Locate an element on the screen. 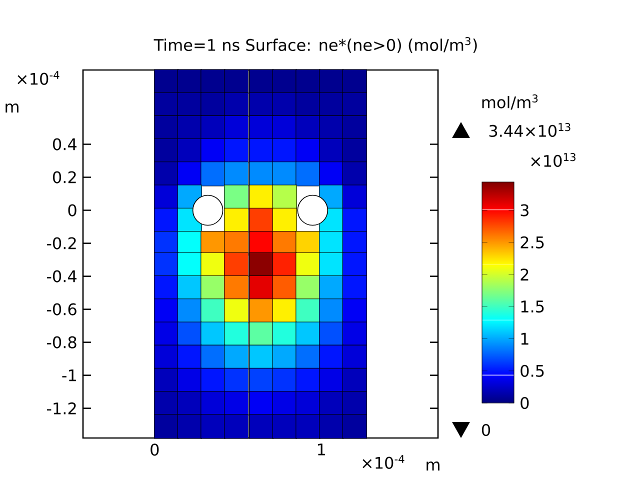 The image size is (640, 480). y-axis-title: m is located at coordinates (12, 108).